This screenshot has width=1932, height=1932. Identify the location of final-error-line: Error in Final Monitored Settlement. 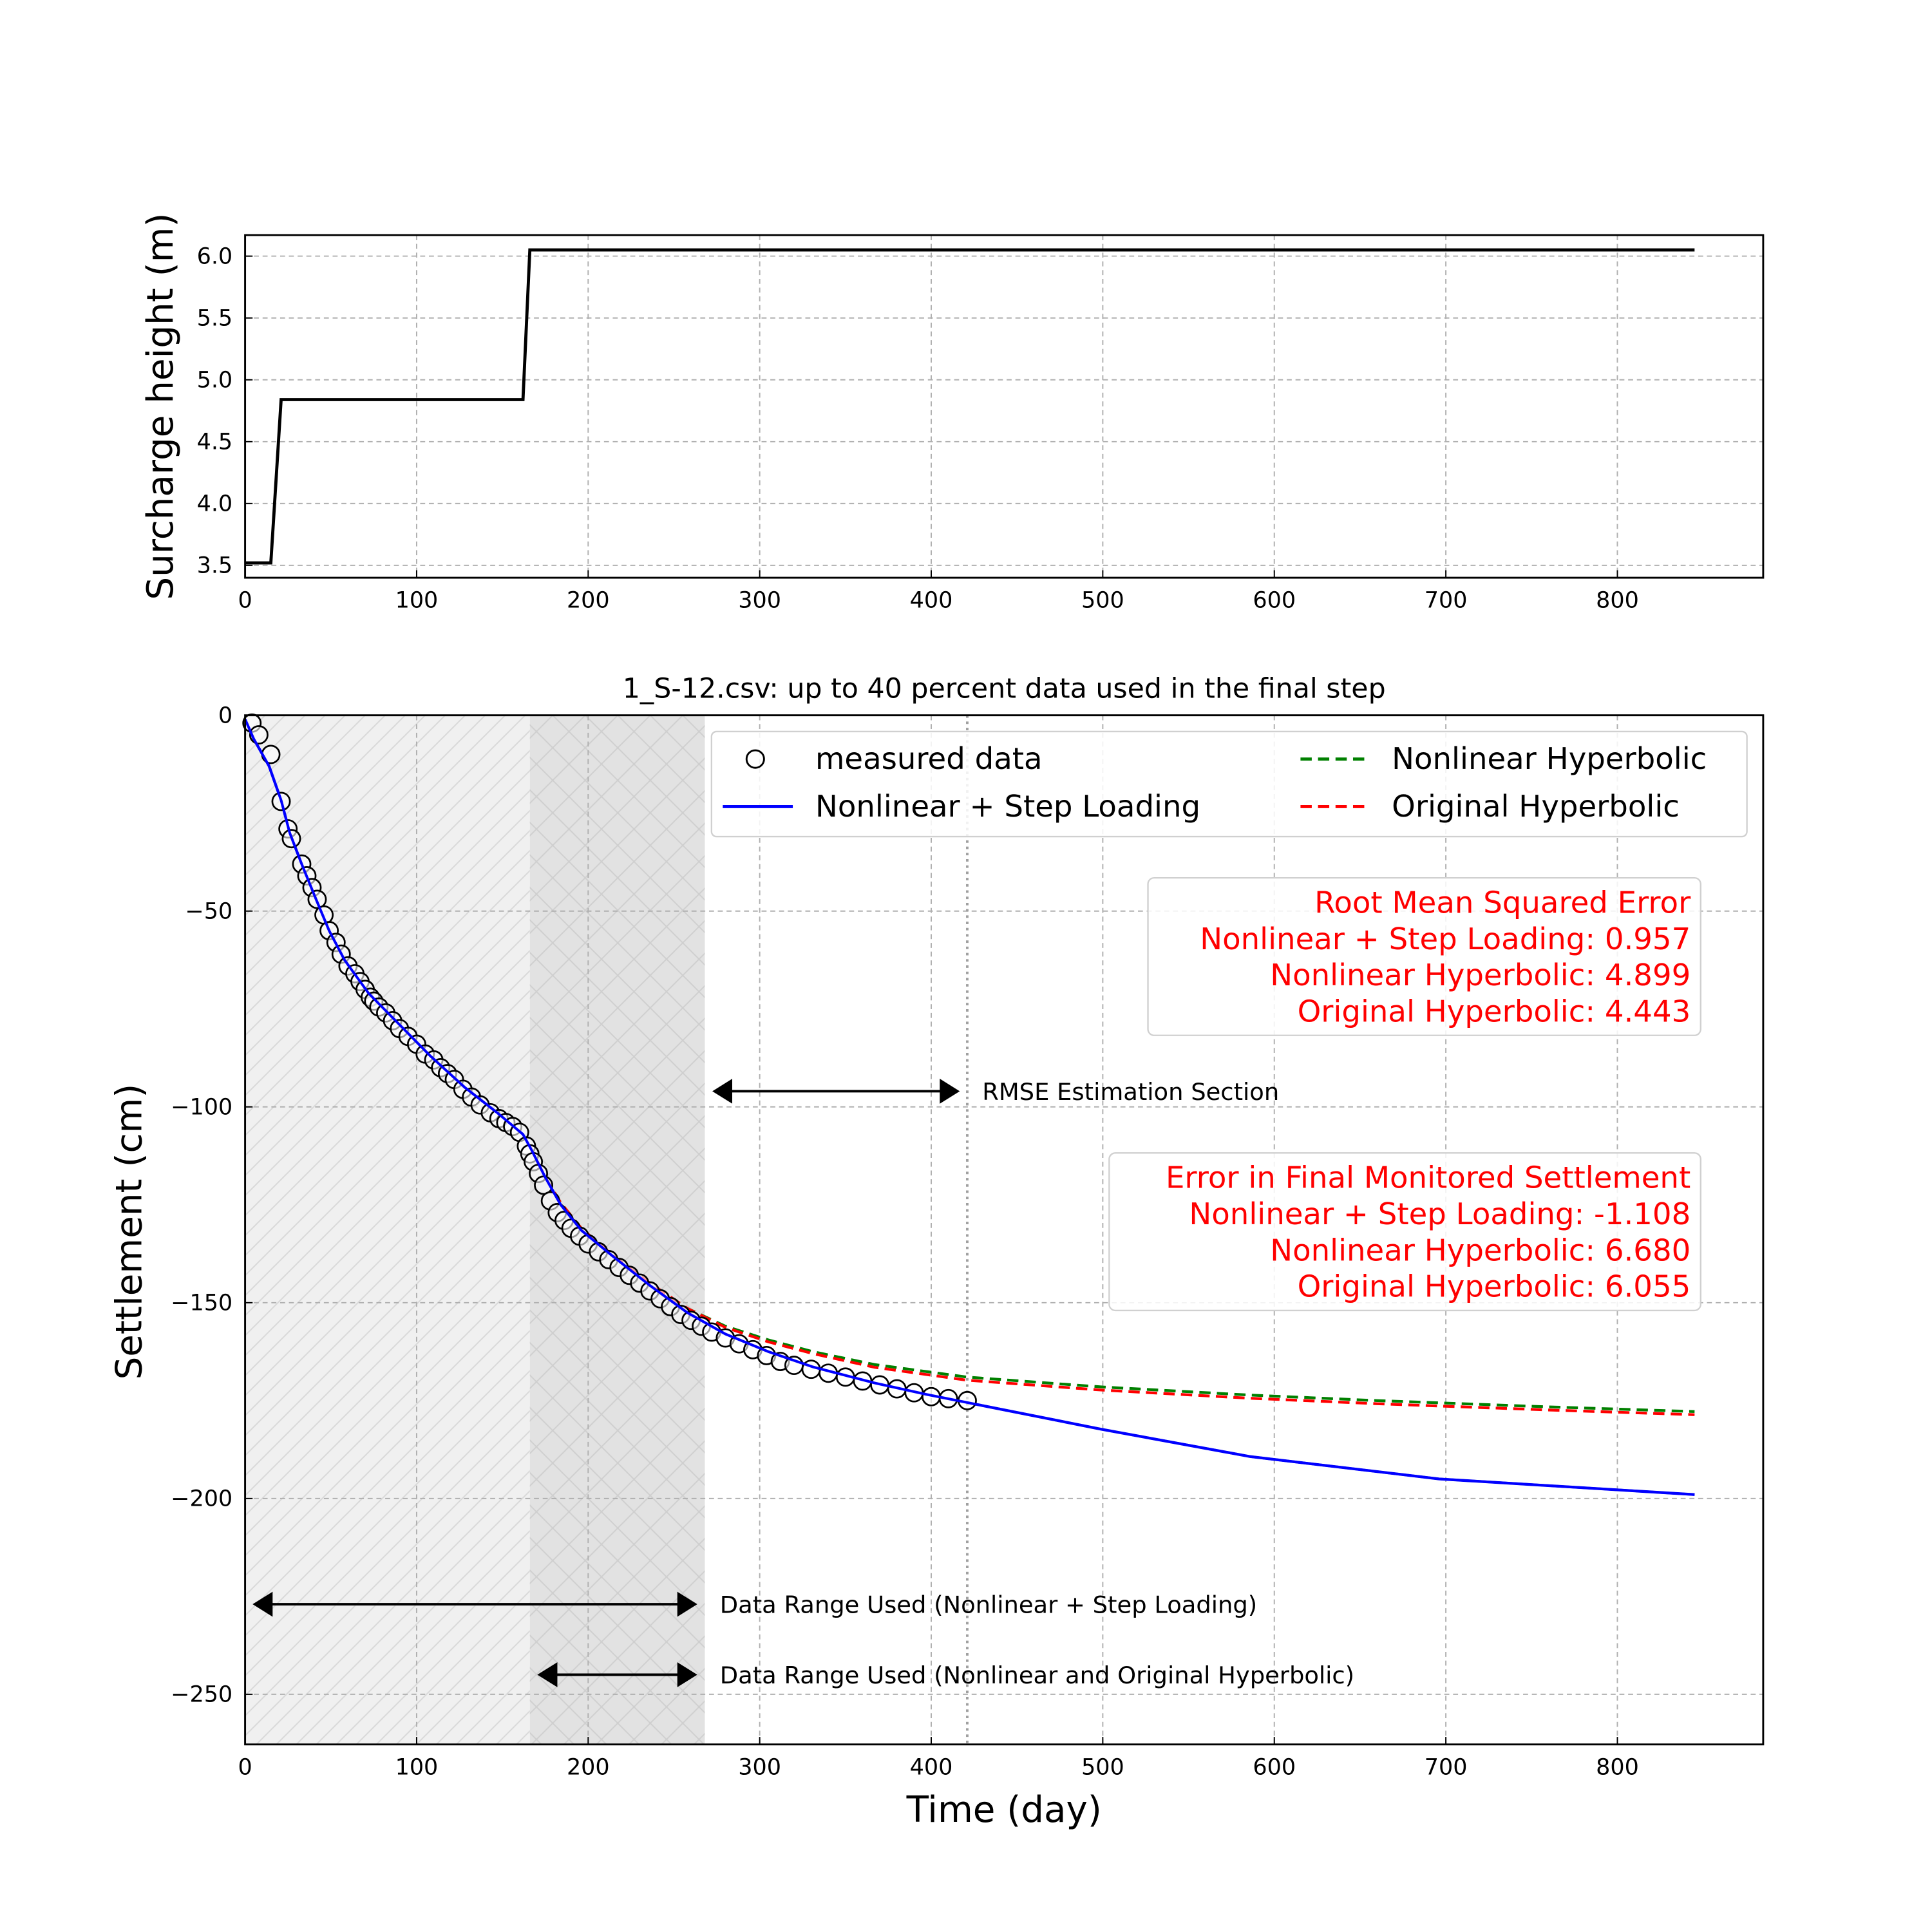
(1428, 1177).